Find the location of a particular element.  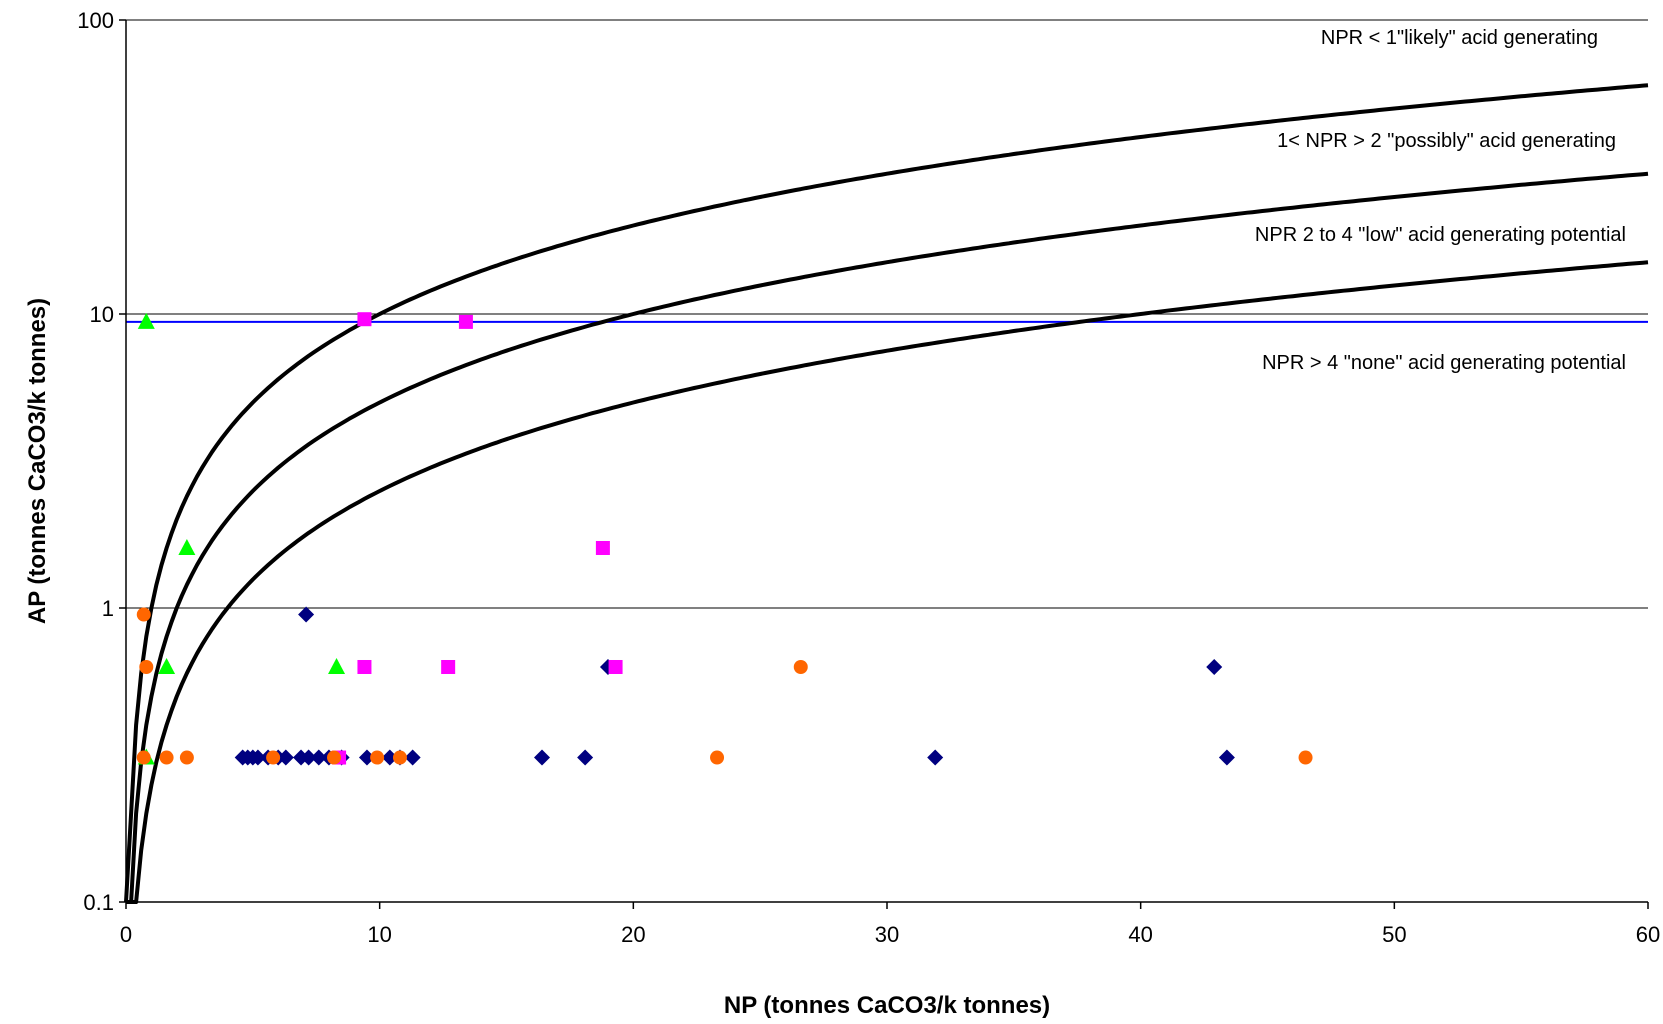

y-tick-label: 100 is located at coordinates (95, 20).